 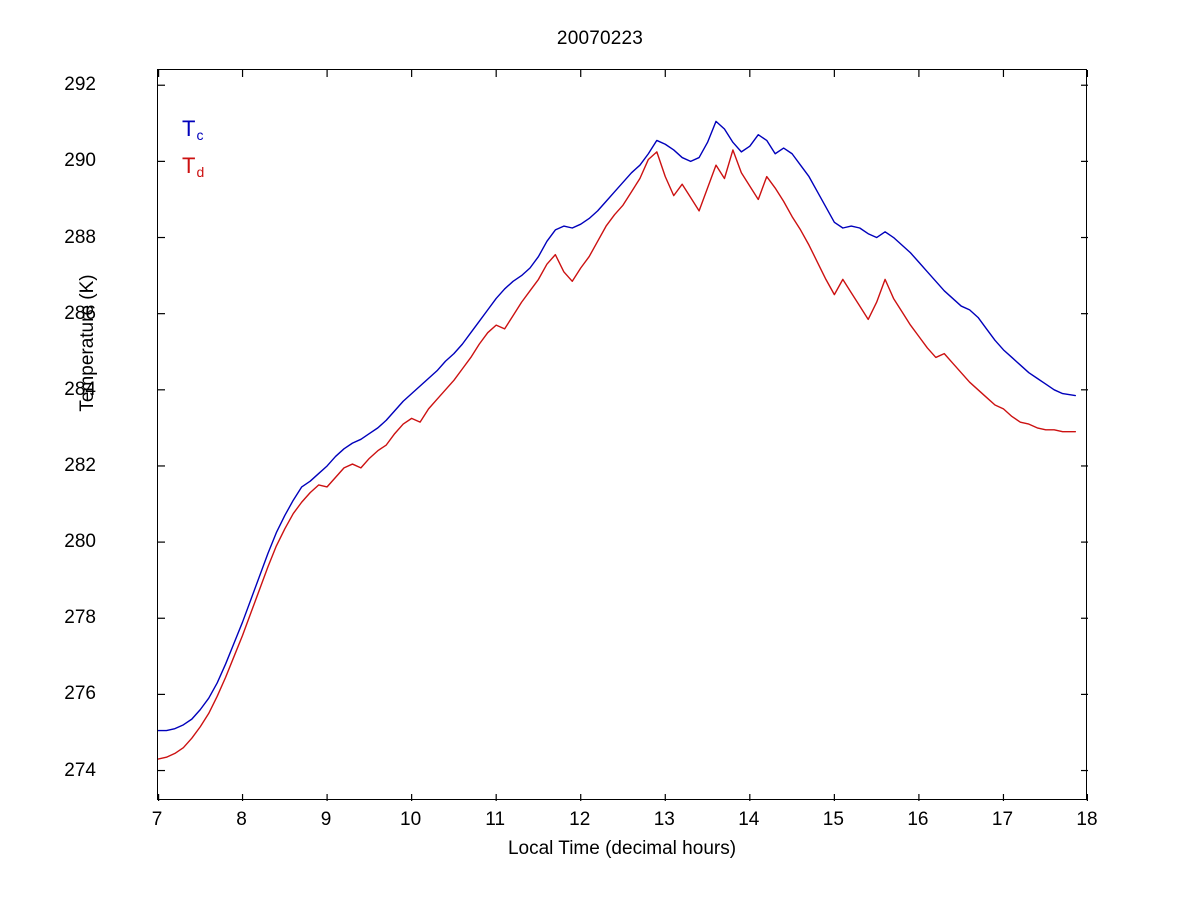 What do you see at coordinates (1087, 819) in the screenshot?
I see `x-tick-label: 18` at bounding box center [1087, 819].